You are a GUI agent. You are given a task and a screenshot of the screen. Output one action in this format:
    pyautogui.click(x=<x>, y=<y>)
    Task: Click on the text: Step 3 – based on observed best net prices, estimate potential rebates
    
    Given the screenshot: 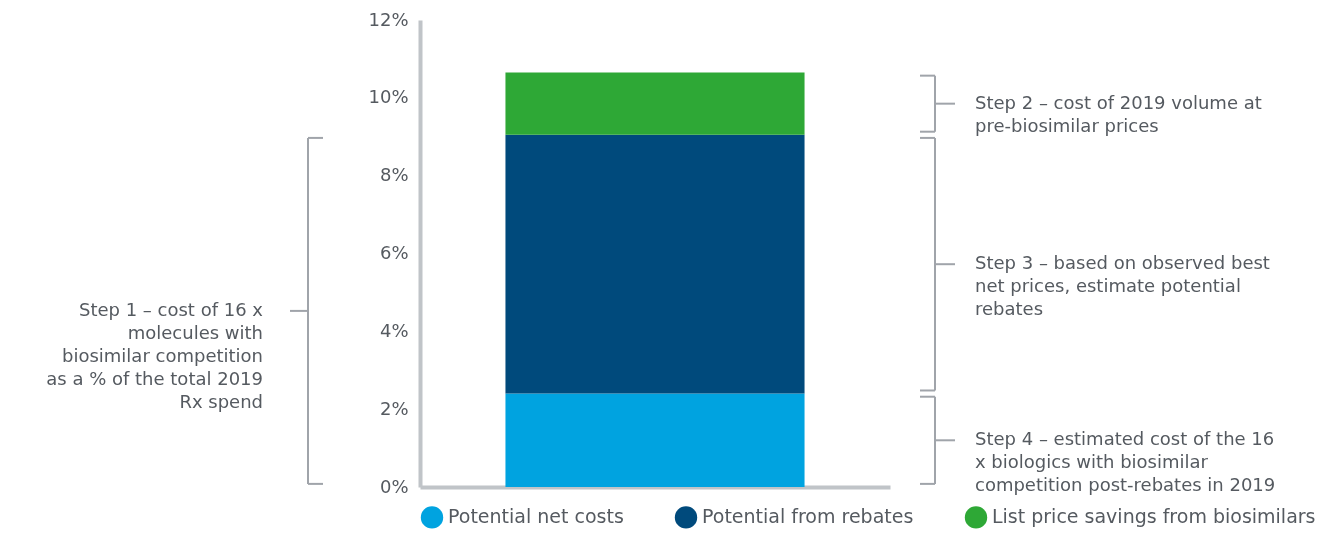 What is the action you would take?
    pyautogui.click(x=1122, y=286)
    